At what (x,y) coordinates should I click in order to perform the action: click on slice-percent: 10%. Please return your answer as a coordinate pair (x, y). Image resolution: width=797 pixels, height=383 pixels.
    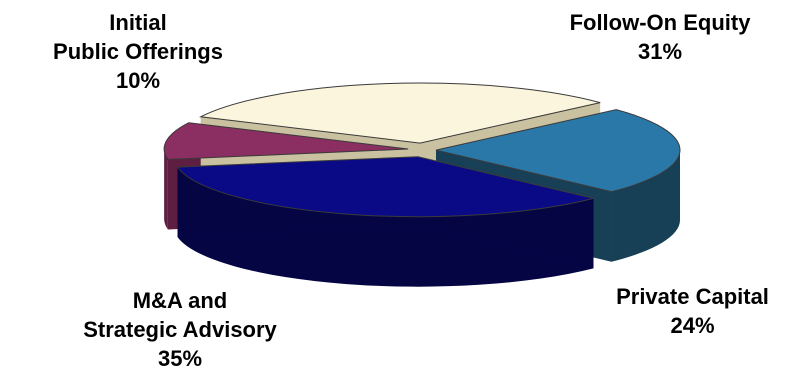
    Looking at the image, I should click on (138, 80).